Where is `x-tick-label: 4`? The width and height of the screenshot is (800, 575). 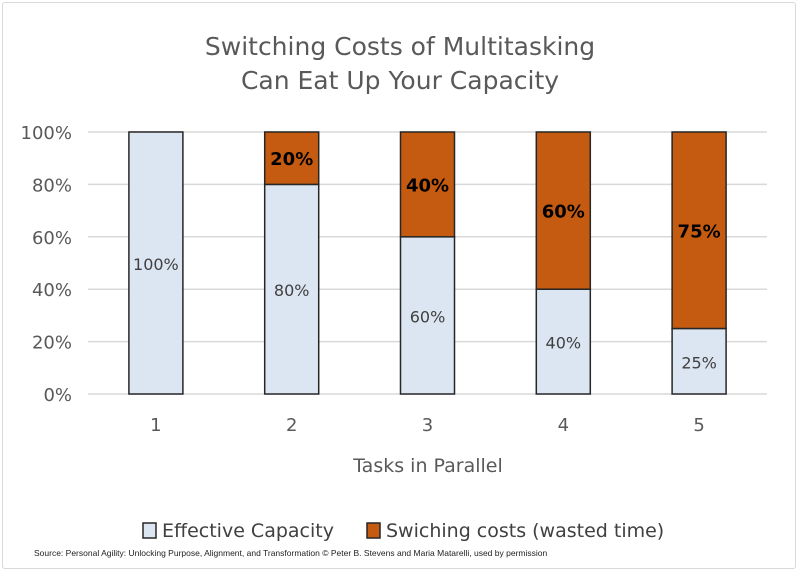
x-tick-label: 4 is located at coordinates (563, 425).